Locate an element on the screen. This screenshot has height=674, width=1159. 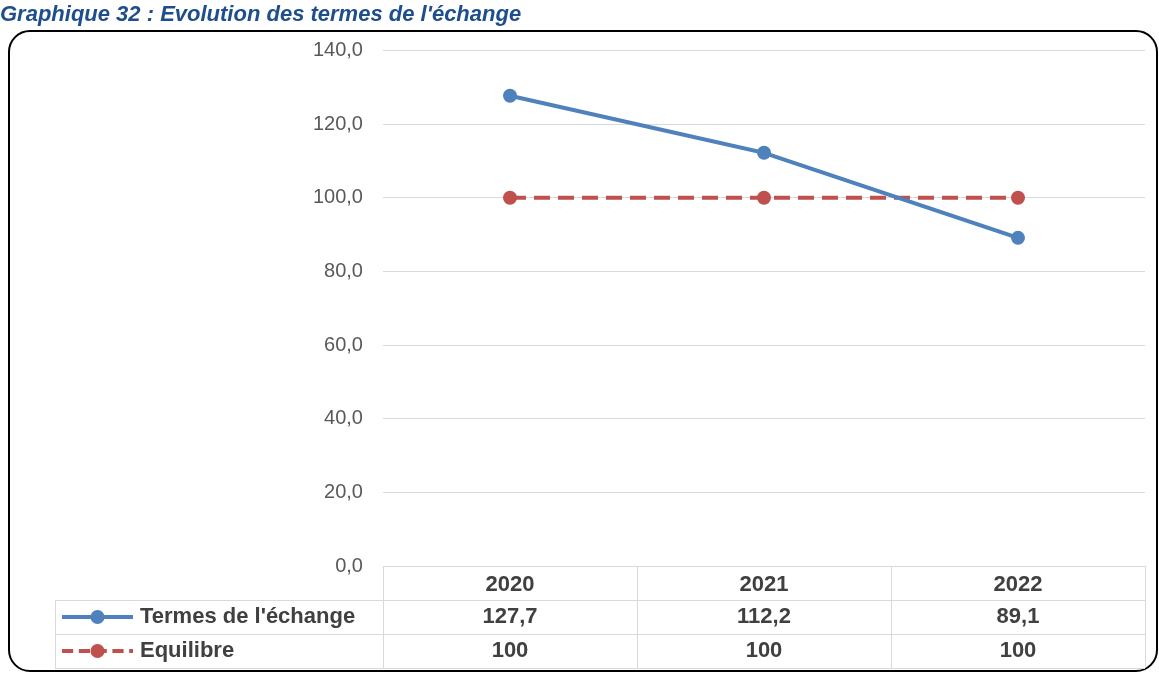
y-tick-label: 60,0 is located at coordinates (343, 343).